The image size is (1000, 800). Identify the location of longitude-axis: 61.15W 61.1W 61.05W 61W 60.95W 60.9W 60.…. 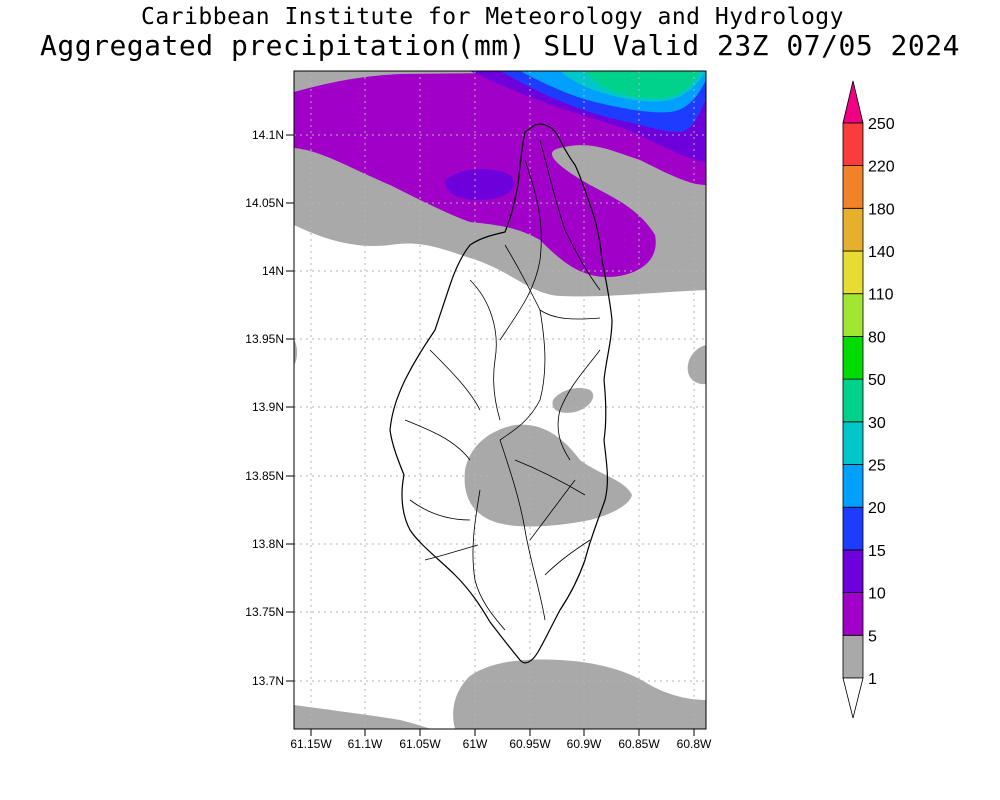
(501, 740).